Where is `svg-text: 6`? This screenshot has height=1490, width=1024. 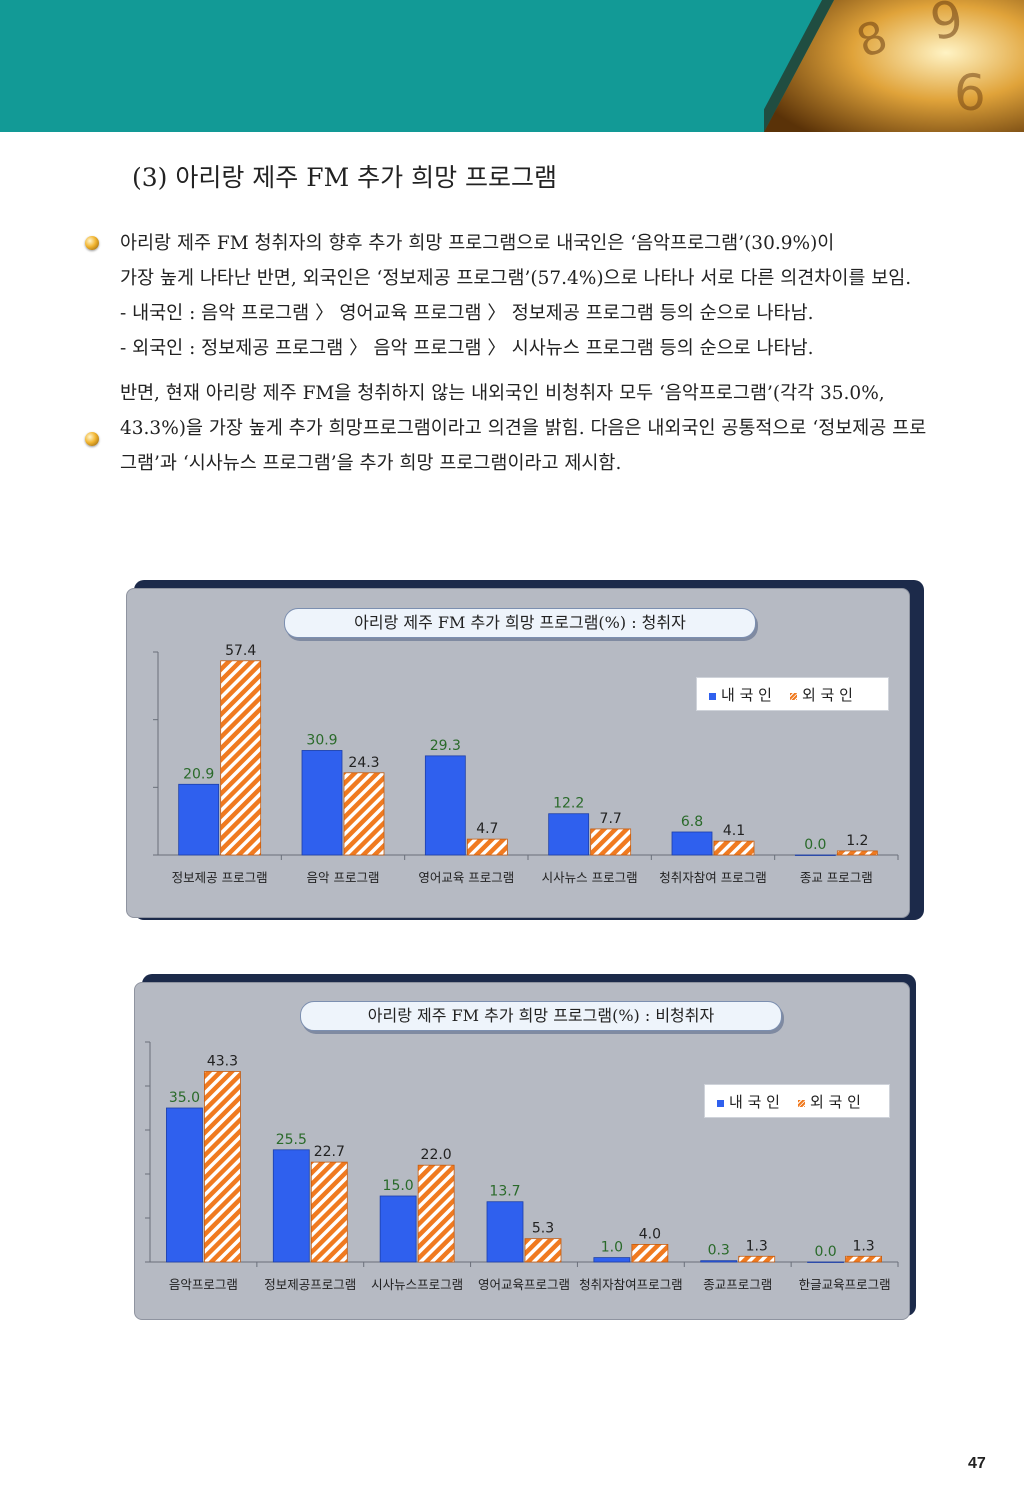
svg-text: 6 is located at coordinates (970, 93).